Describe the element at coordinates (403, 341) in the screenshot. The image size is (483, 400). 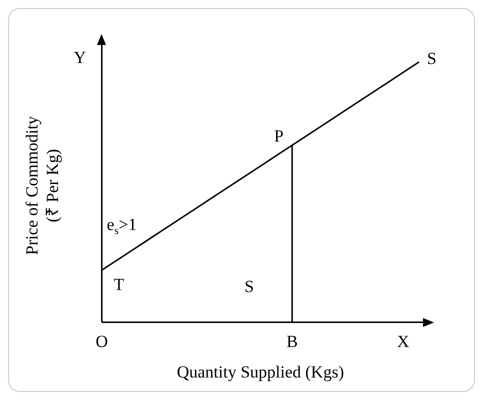
I see `x-tick-label: X` at that location.